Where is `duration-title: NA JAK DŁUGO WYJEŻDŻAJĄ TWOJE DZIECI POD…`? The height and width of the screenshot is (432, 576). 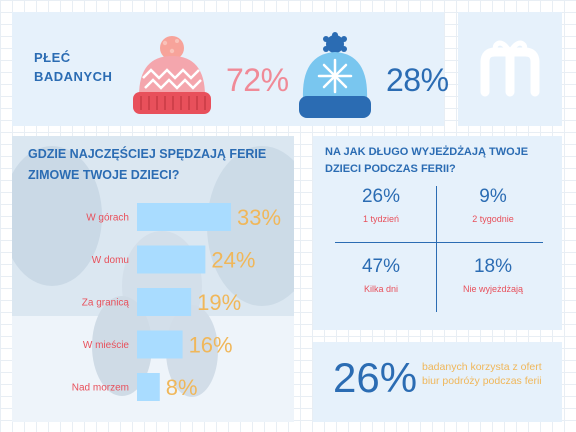
duration-title: NA JAK DŁUGO WYJEŻDŻAJĄ TWOJE DZIECI POD… is located at coordinates (427, 160).